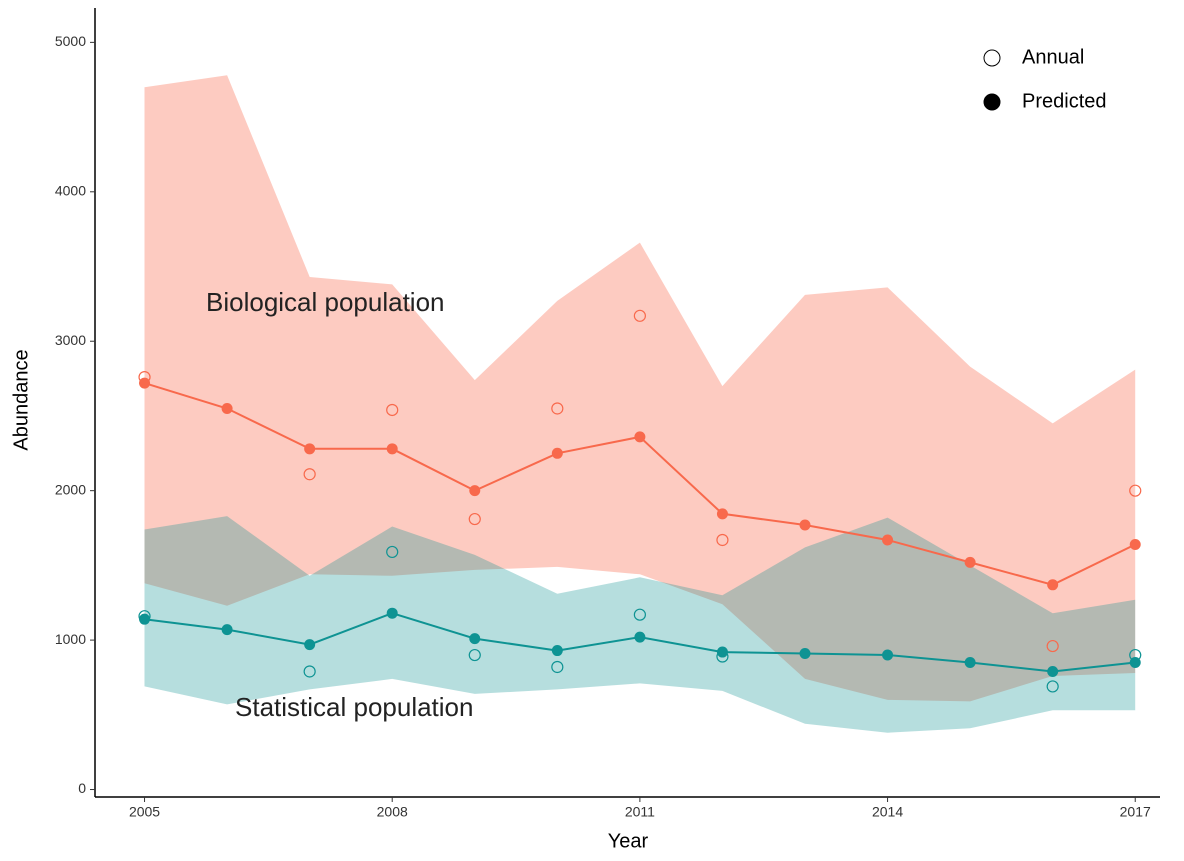 This screenshot has width=1184, height=861. Describe the element at coordinates (70, 489) in the screenshot. I see `y-tick-label: 2000` at that location.